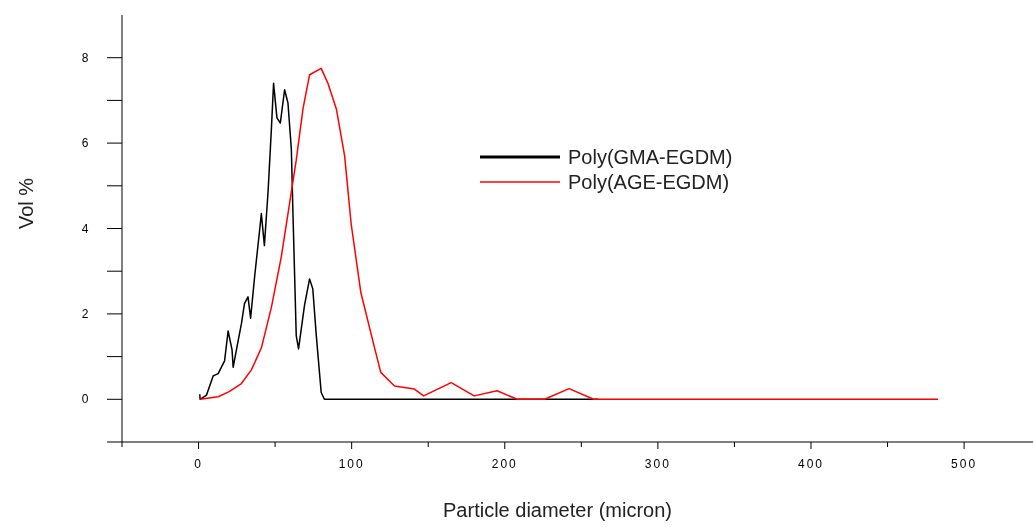  Describe the element at coordinates (504, 464) in the screenshot. I see `x-tick-label: 200` at that location.